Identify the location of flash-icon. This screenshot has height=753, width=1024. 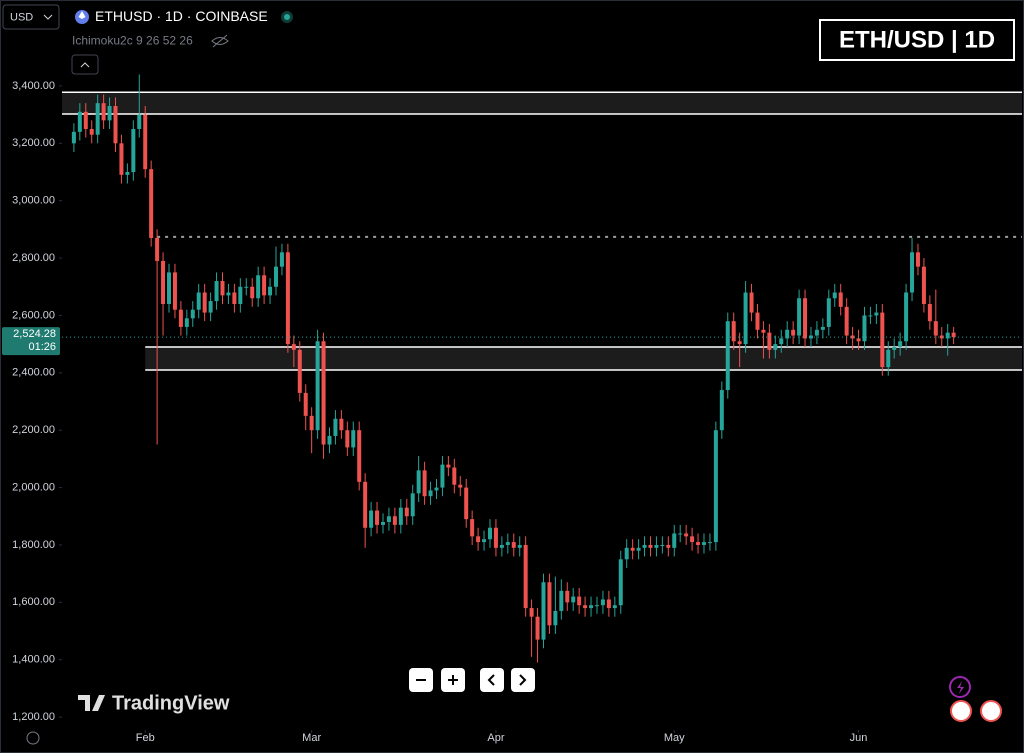
(960, 687).